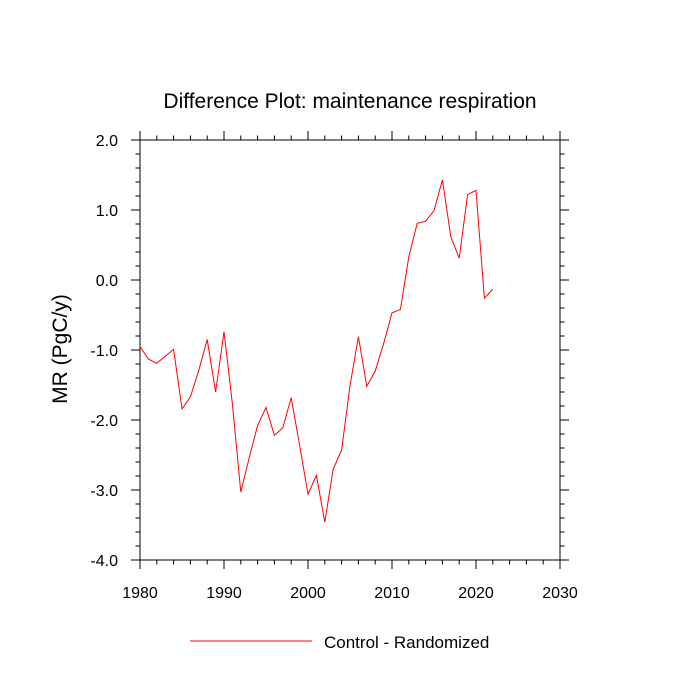  I want to click on x-tick-label: 2010, so click(392, 593).